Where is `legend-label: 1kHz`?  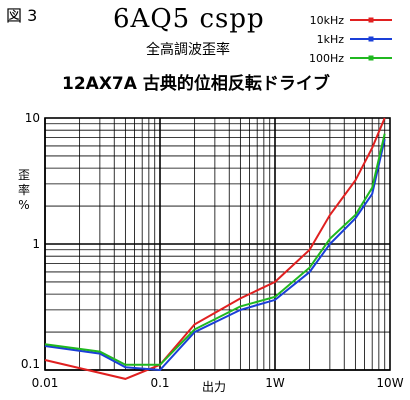
legend-label: 1kHz is located at coordinates (331, 39).